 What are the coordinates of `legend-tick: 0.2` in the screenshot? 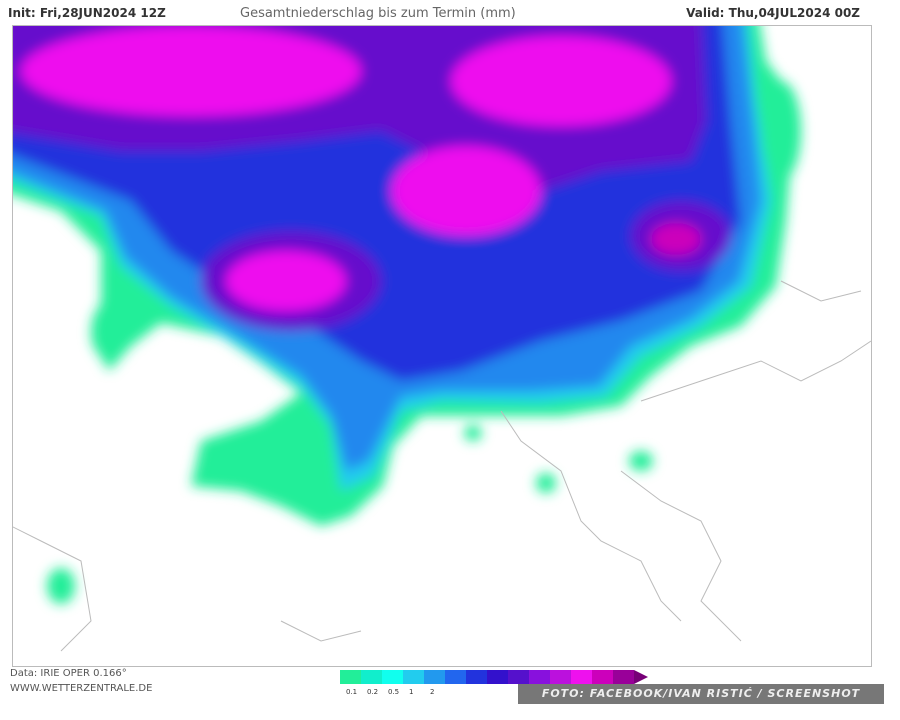 It's located at (373, 692).